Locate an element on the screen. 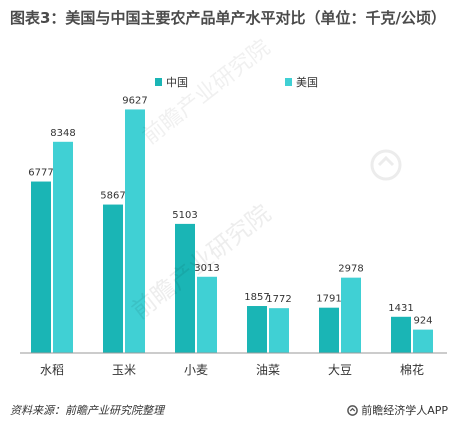  data-label-2-1: 3013 is located at coordinates (206, 268).